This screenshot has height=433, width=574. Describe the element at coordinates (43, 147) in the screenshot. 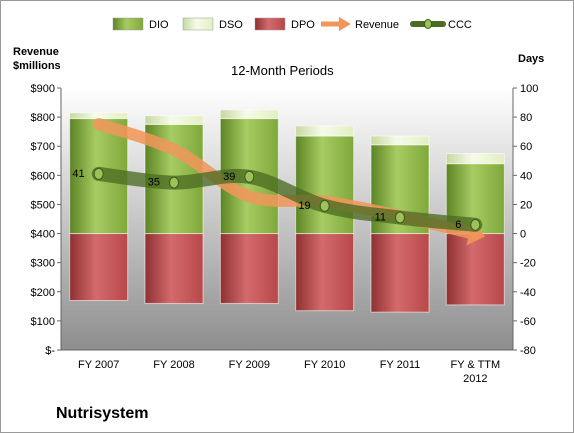

I see `y-left-tick-label: $700` at that location.